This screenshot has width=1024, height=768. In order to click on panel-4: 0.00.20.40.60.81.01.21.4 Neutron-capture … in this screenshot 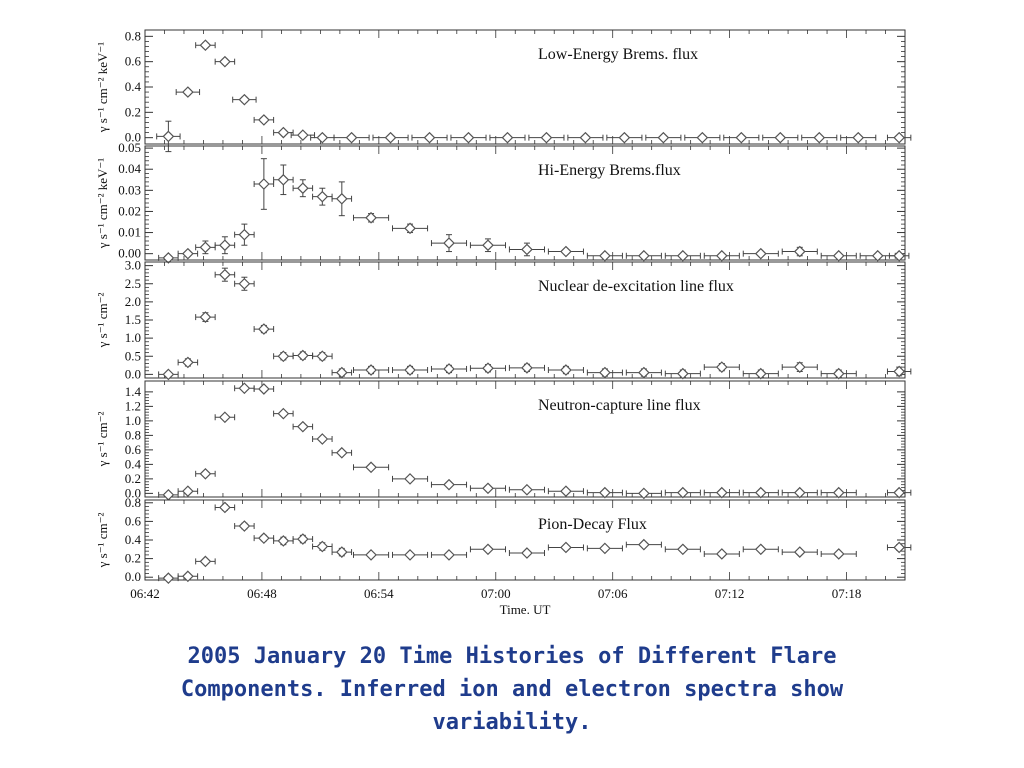, I will do `click(503, 440)`.